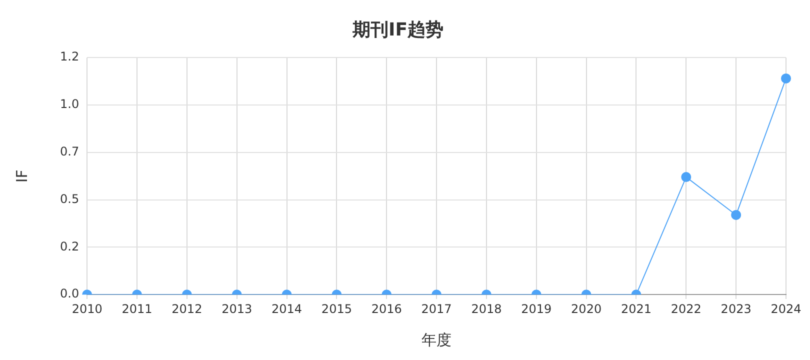 Image resolution: width=810 pixels, height=360 pixels. I want to click on x-tick-label: 2021, so click(636, 309).